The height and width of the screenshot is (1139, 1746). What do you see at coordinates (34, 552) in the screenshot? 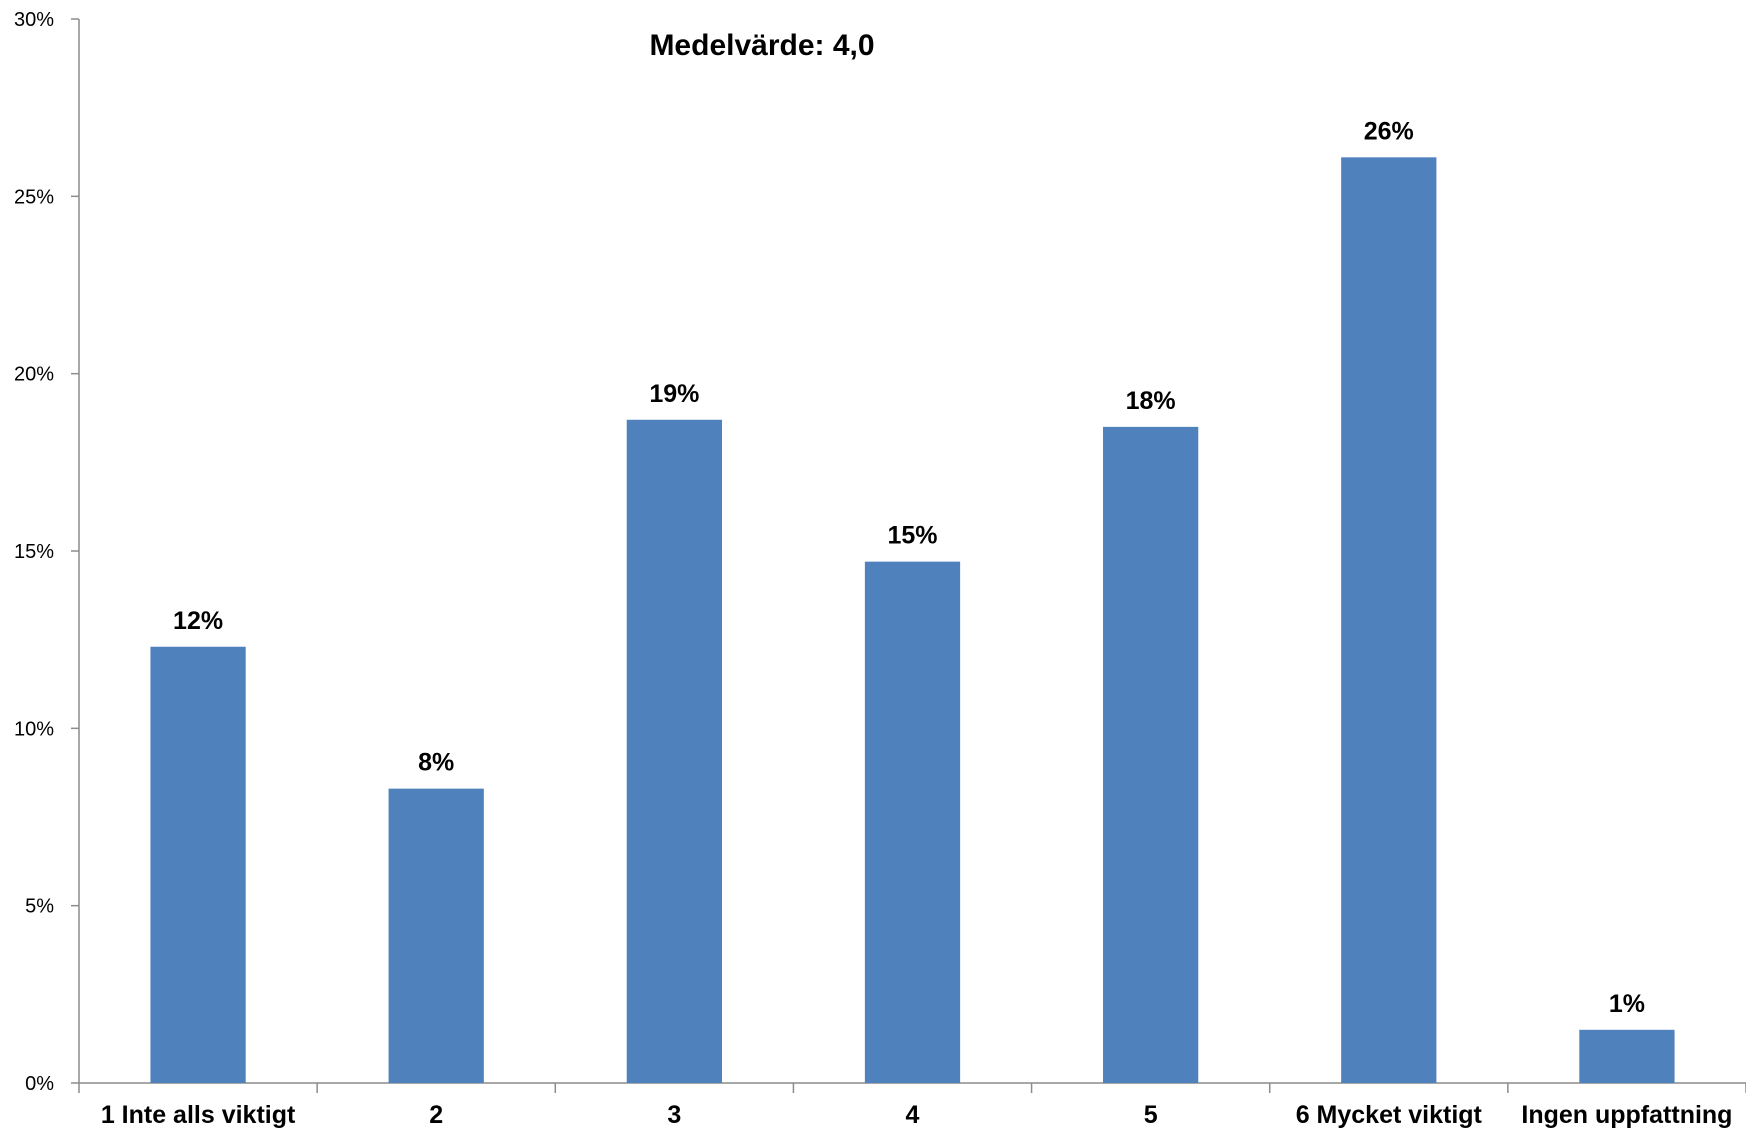
I see `y-tick-label: 15%` at bounding box center [34, 552].